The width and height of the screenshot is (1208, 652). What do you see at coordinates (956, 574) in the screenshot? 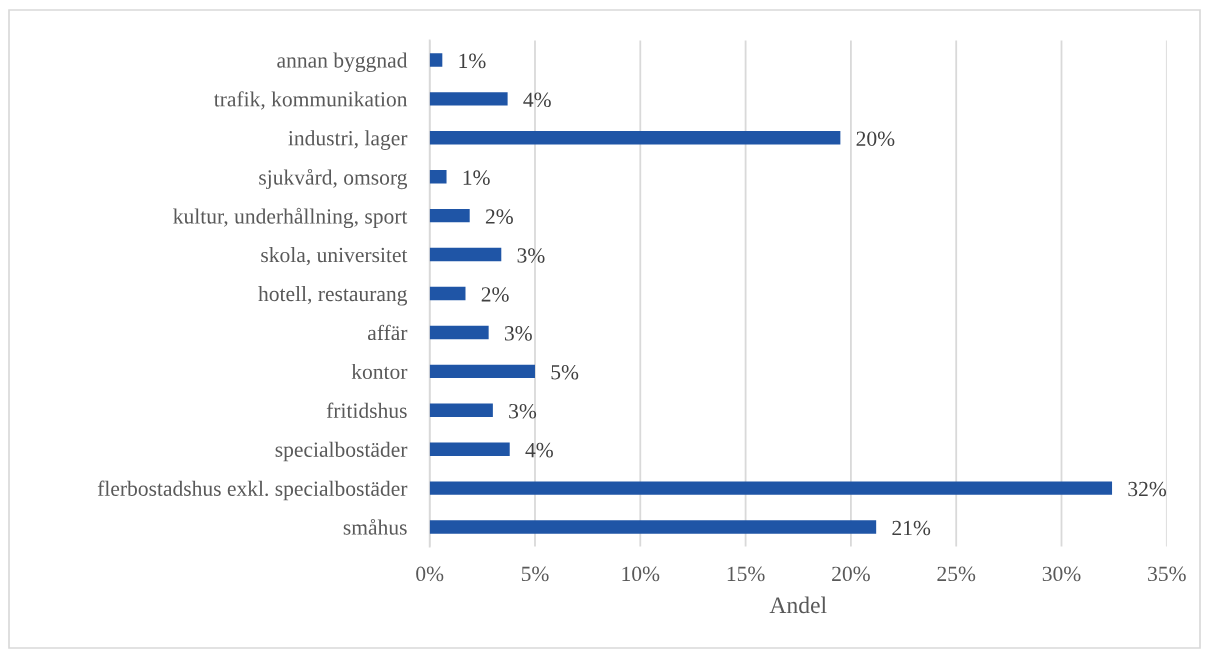
I see `x-tick-label: 25%` at bounding box center [956, 574].